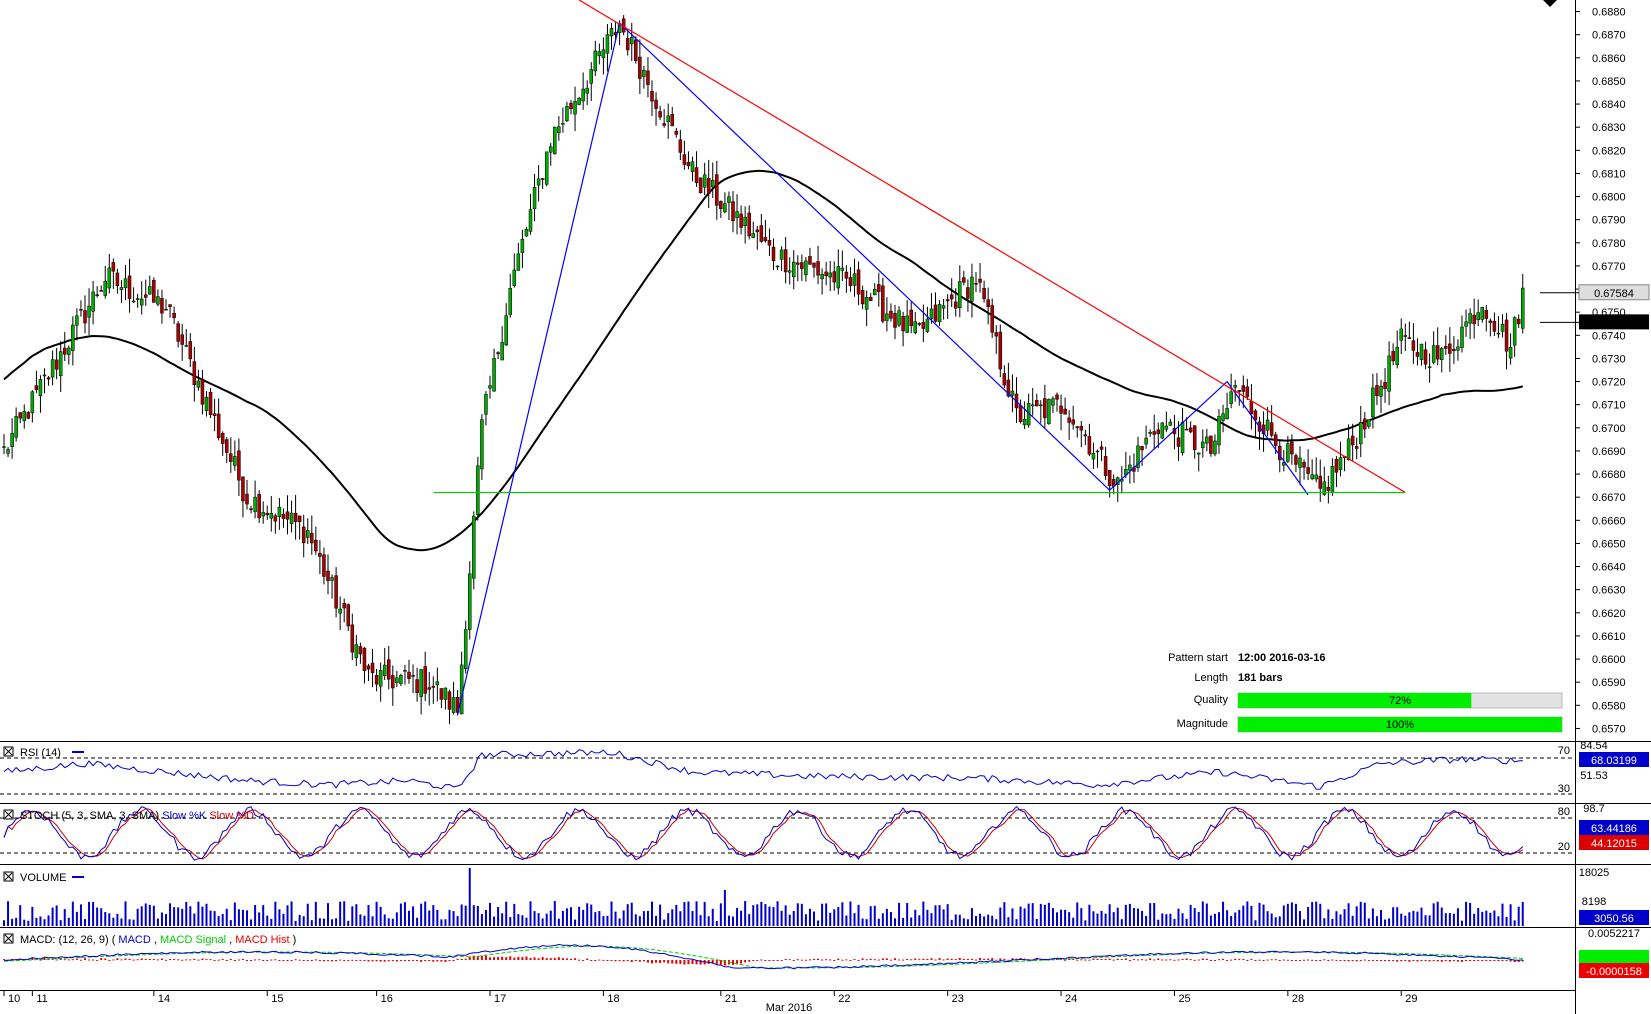 Image resolution: width=1651 pixels, height=1014 pixels. What do you see at coordinates (1609, 128) in the screenshot?
I see `price-tick-label: 0.6830` at bounding box center [1609, 128].